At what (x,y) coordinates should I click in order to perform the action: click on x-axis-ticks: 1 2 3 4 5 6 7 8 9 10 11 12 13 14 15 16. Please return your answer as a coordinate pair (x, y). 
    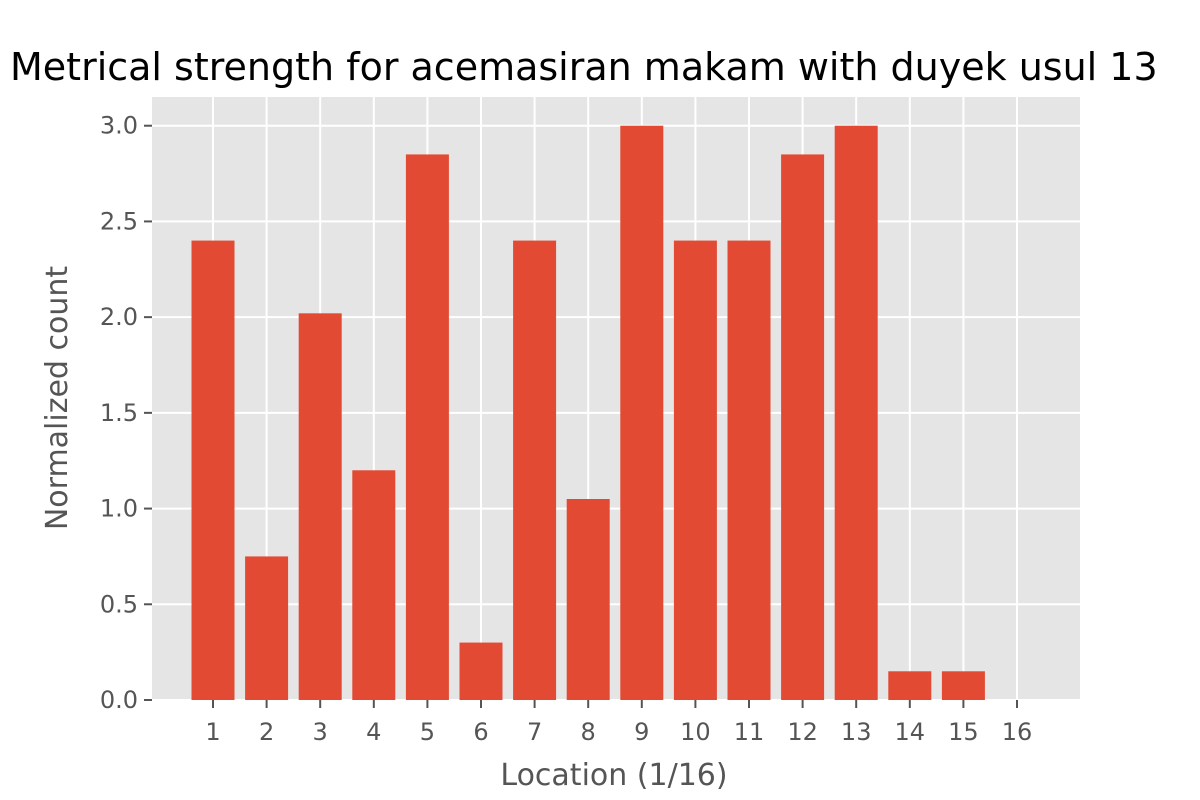
    Looking at the image, I should click on (618, 723).